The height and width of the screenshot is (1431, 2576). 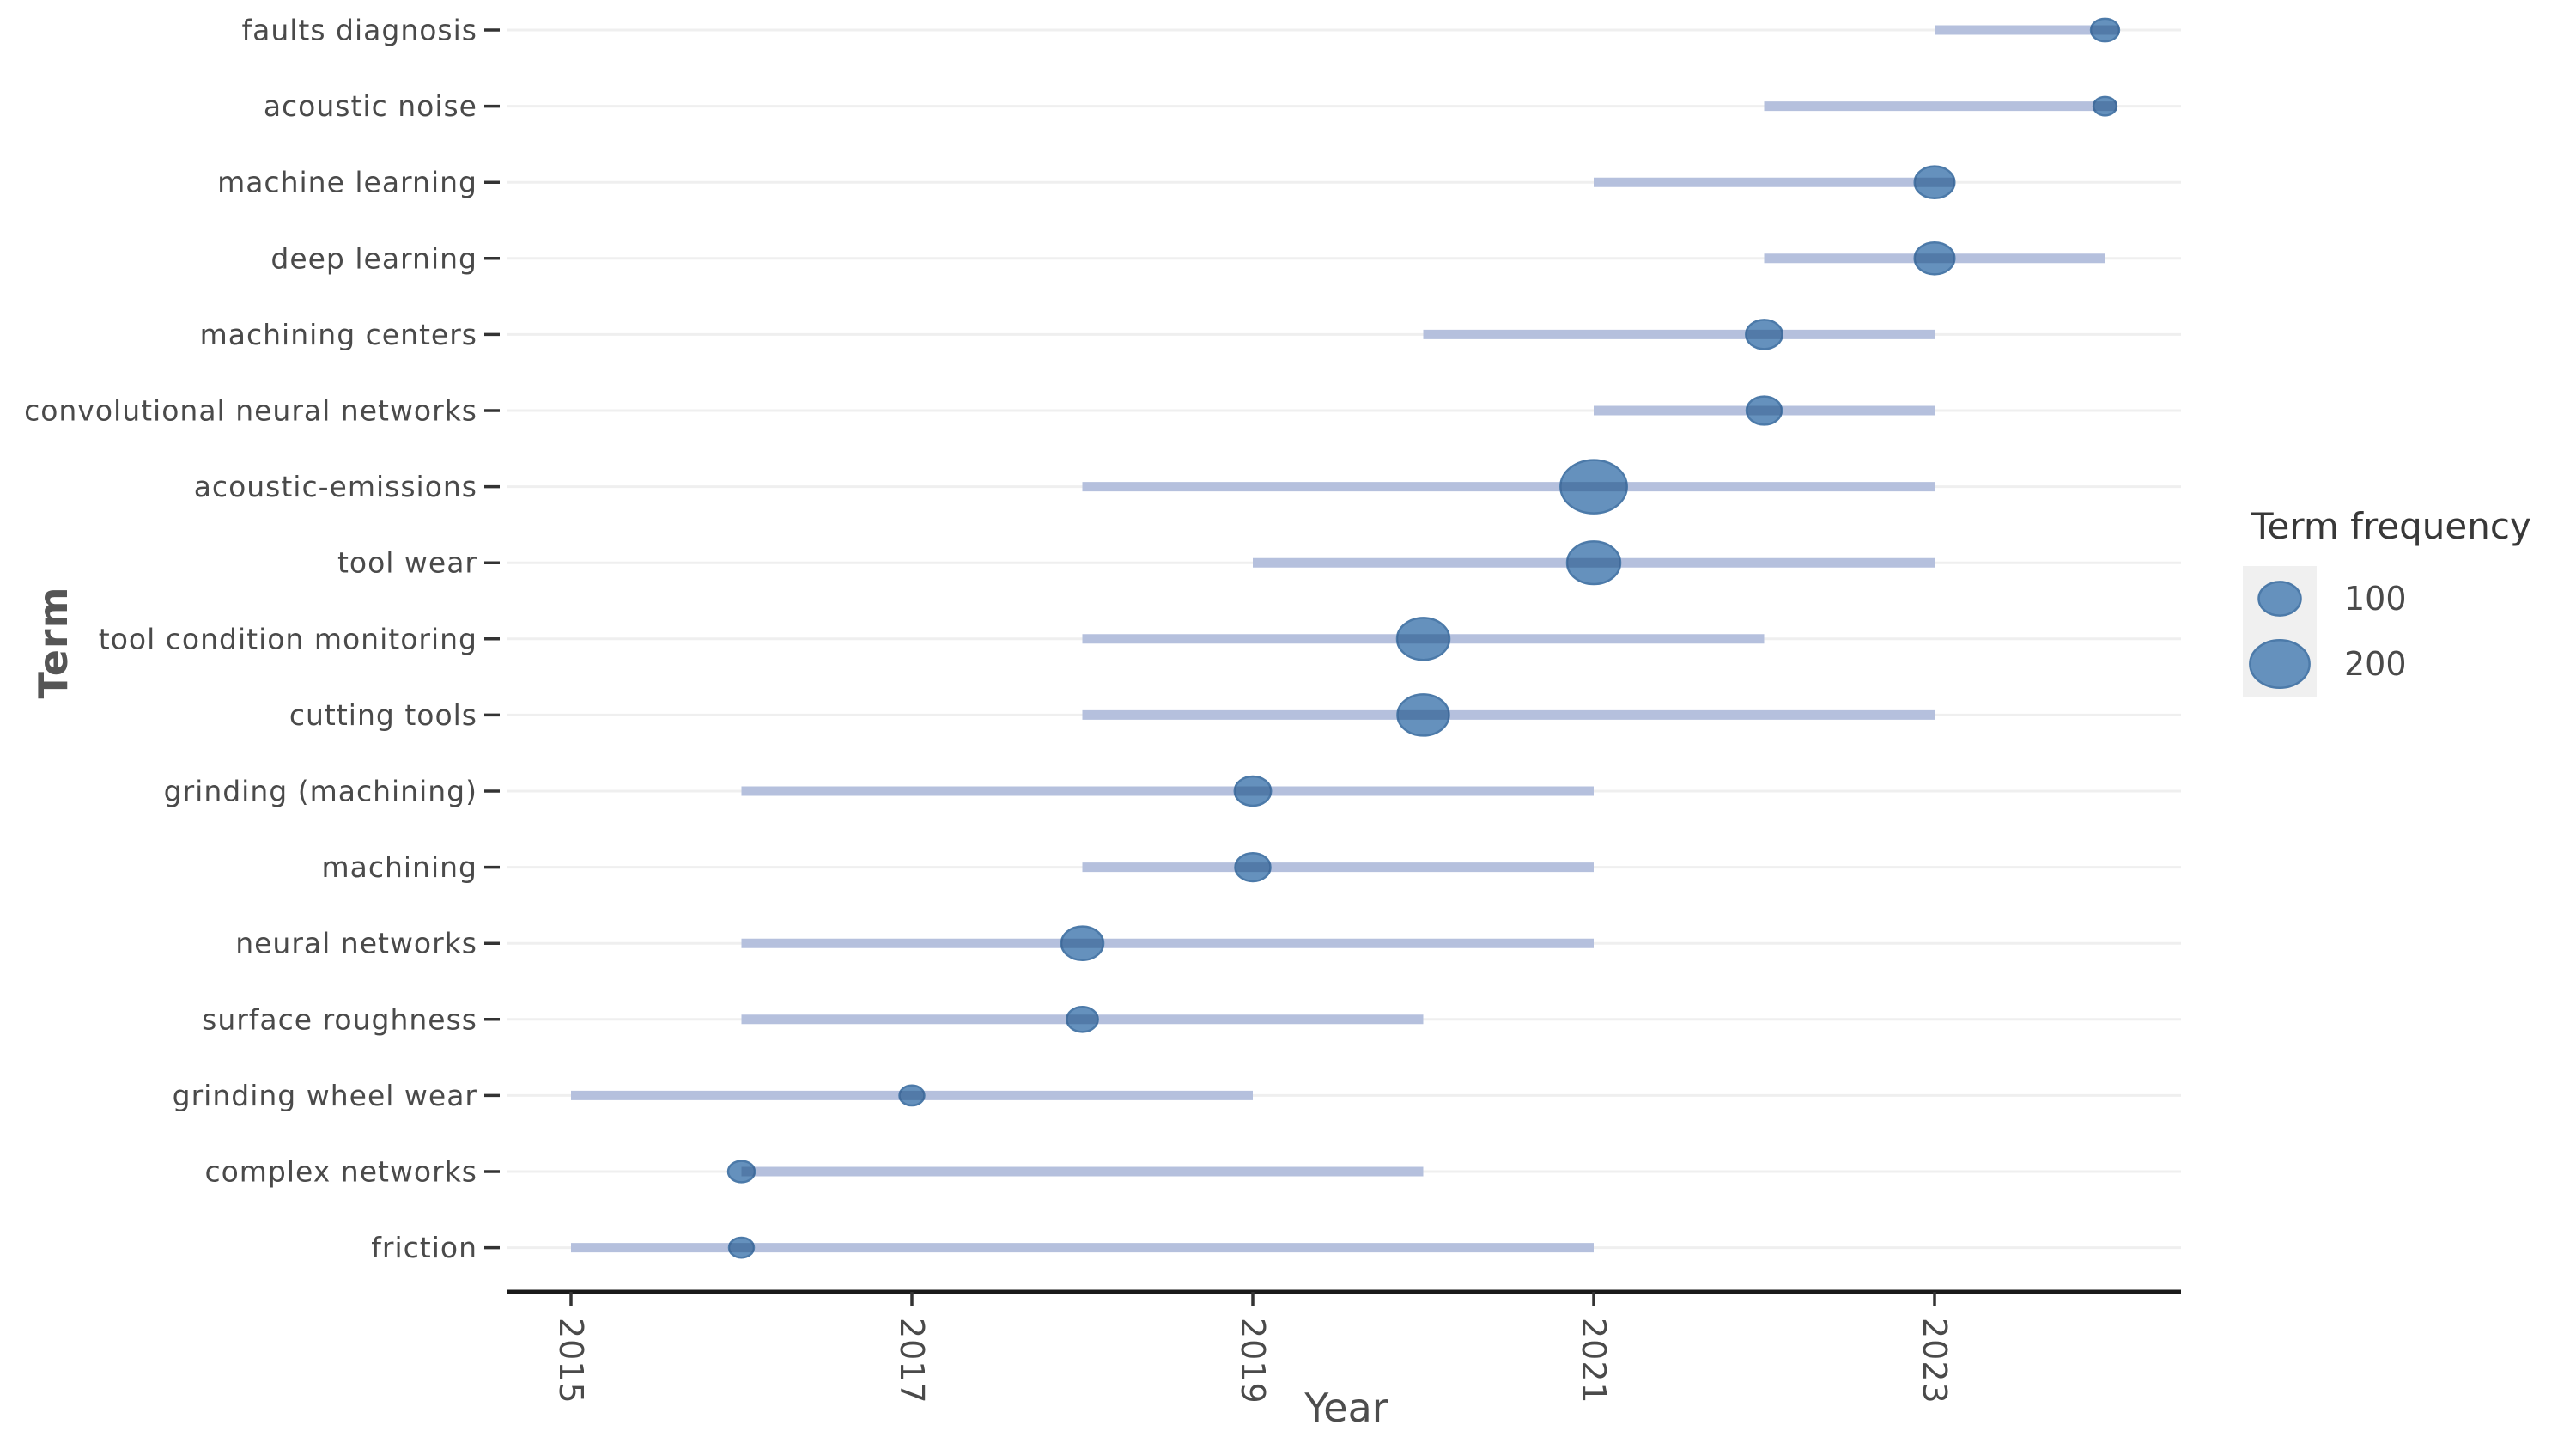 What do you see at coordinates (288, 638) in the screenshot?
I see `y-axis-label: tool condition monitoring` at bounding box center [288, 638].